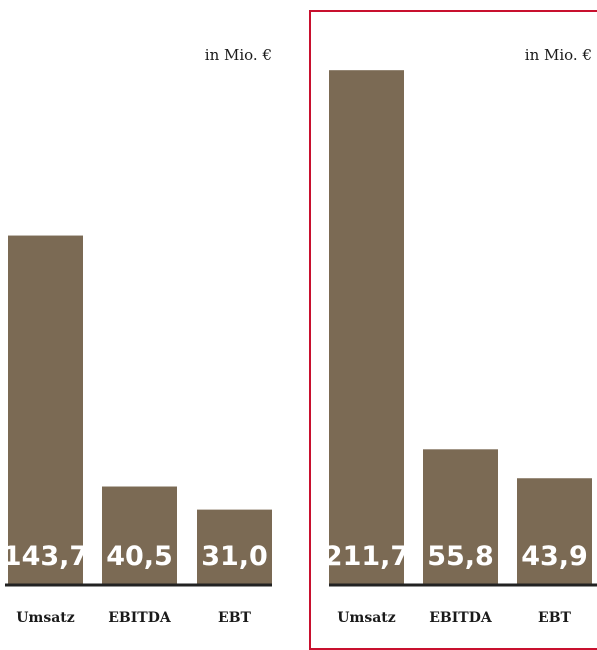 The height and width of the screenshot is (650, 597). I want to click on value-label: 211,7, so click(366, 556).